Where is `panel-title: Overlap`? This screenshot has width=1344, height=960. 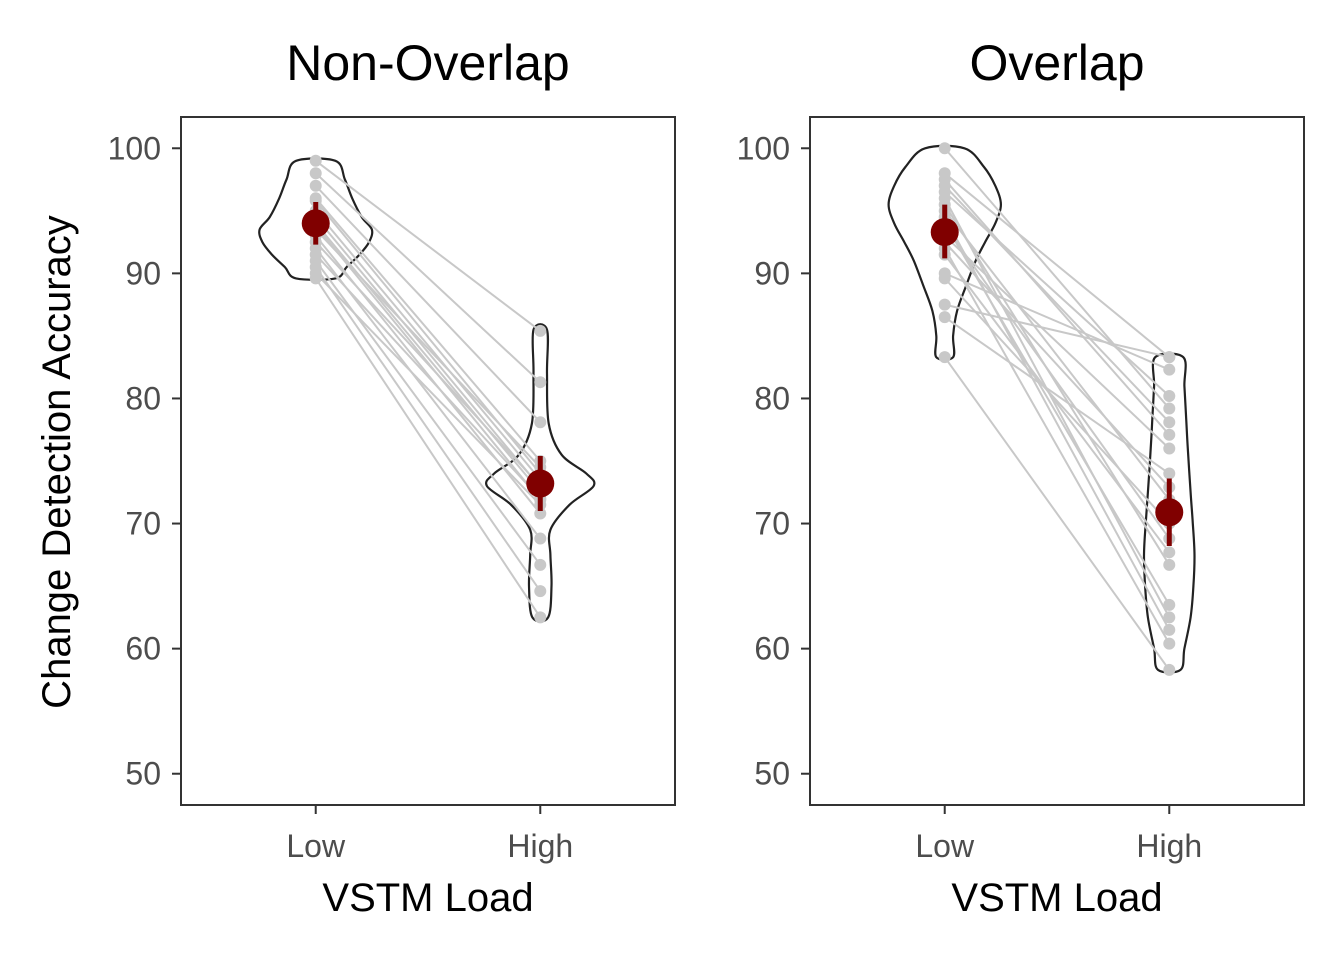
panel-title: Overlap is located at coordinates (1056, 63).